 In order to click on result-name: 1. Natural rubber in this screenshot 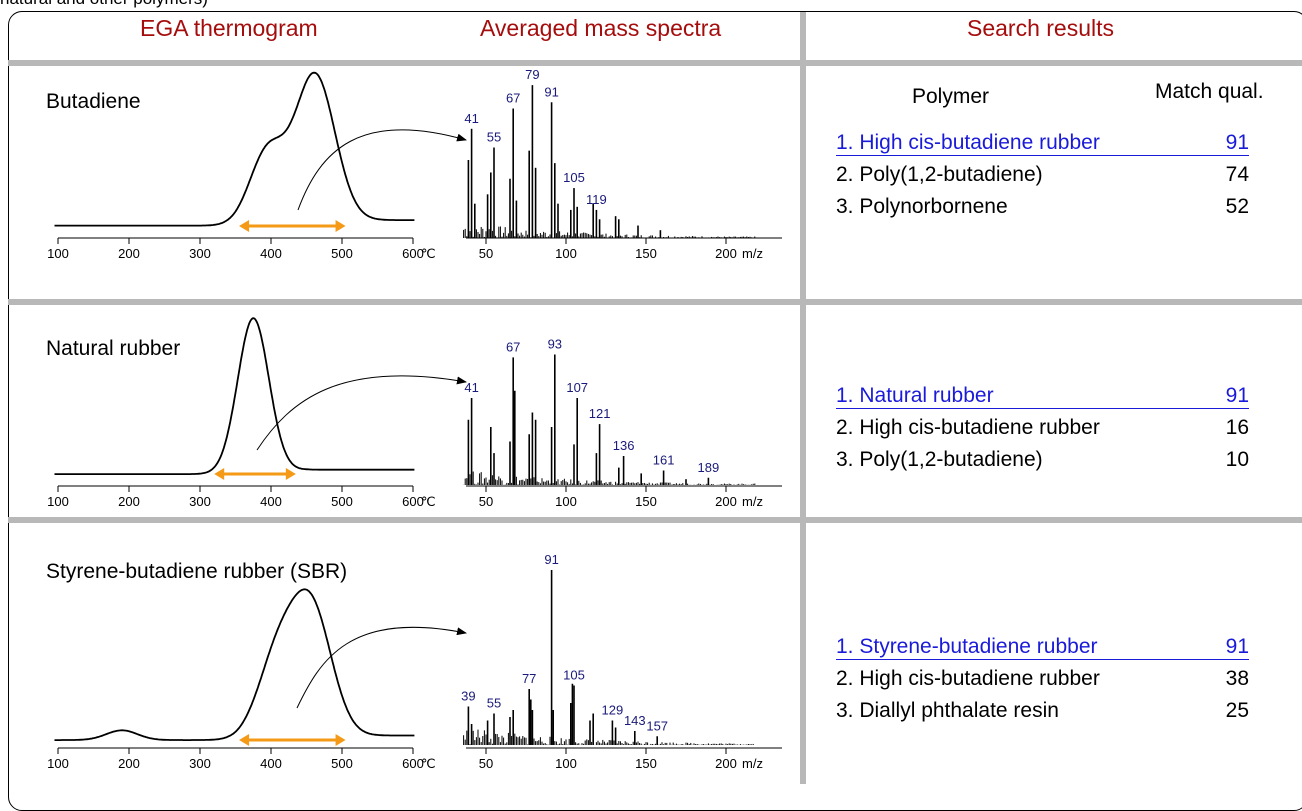, I will do `click(915, 395)`.